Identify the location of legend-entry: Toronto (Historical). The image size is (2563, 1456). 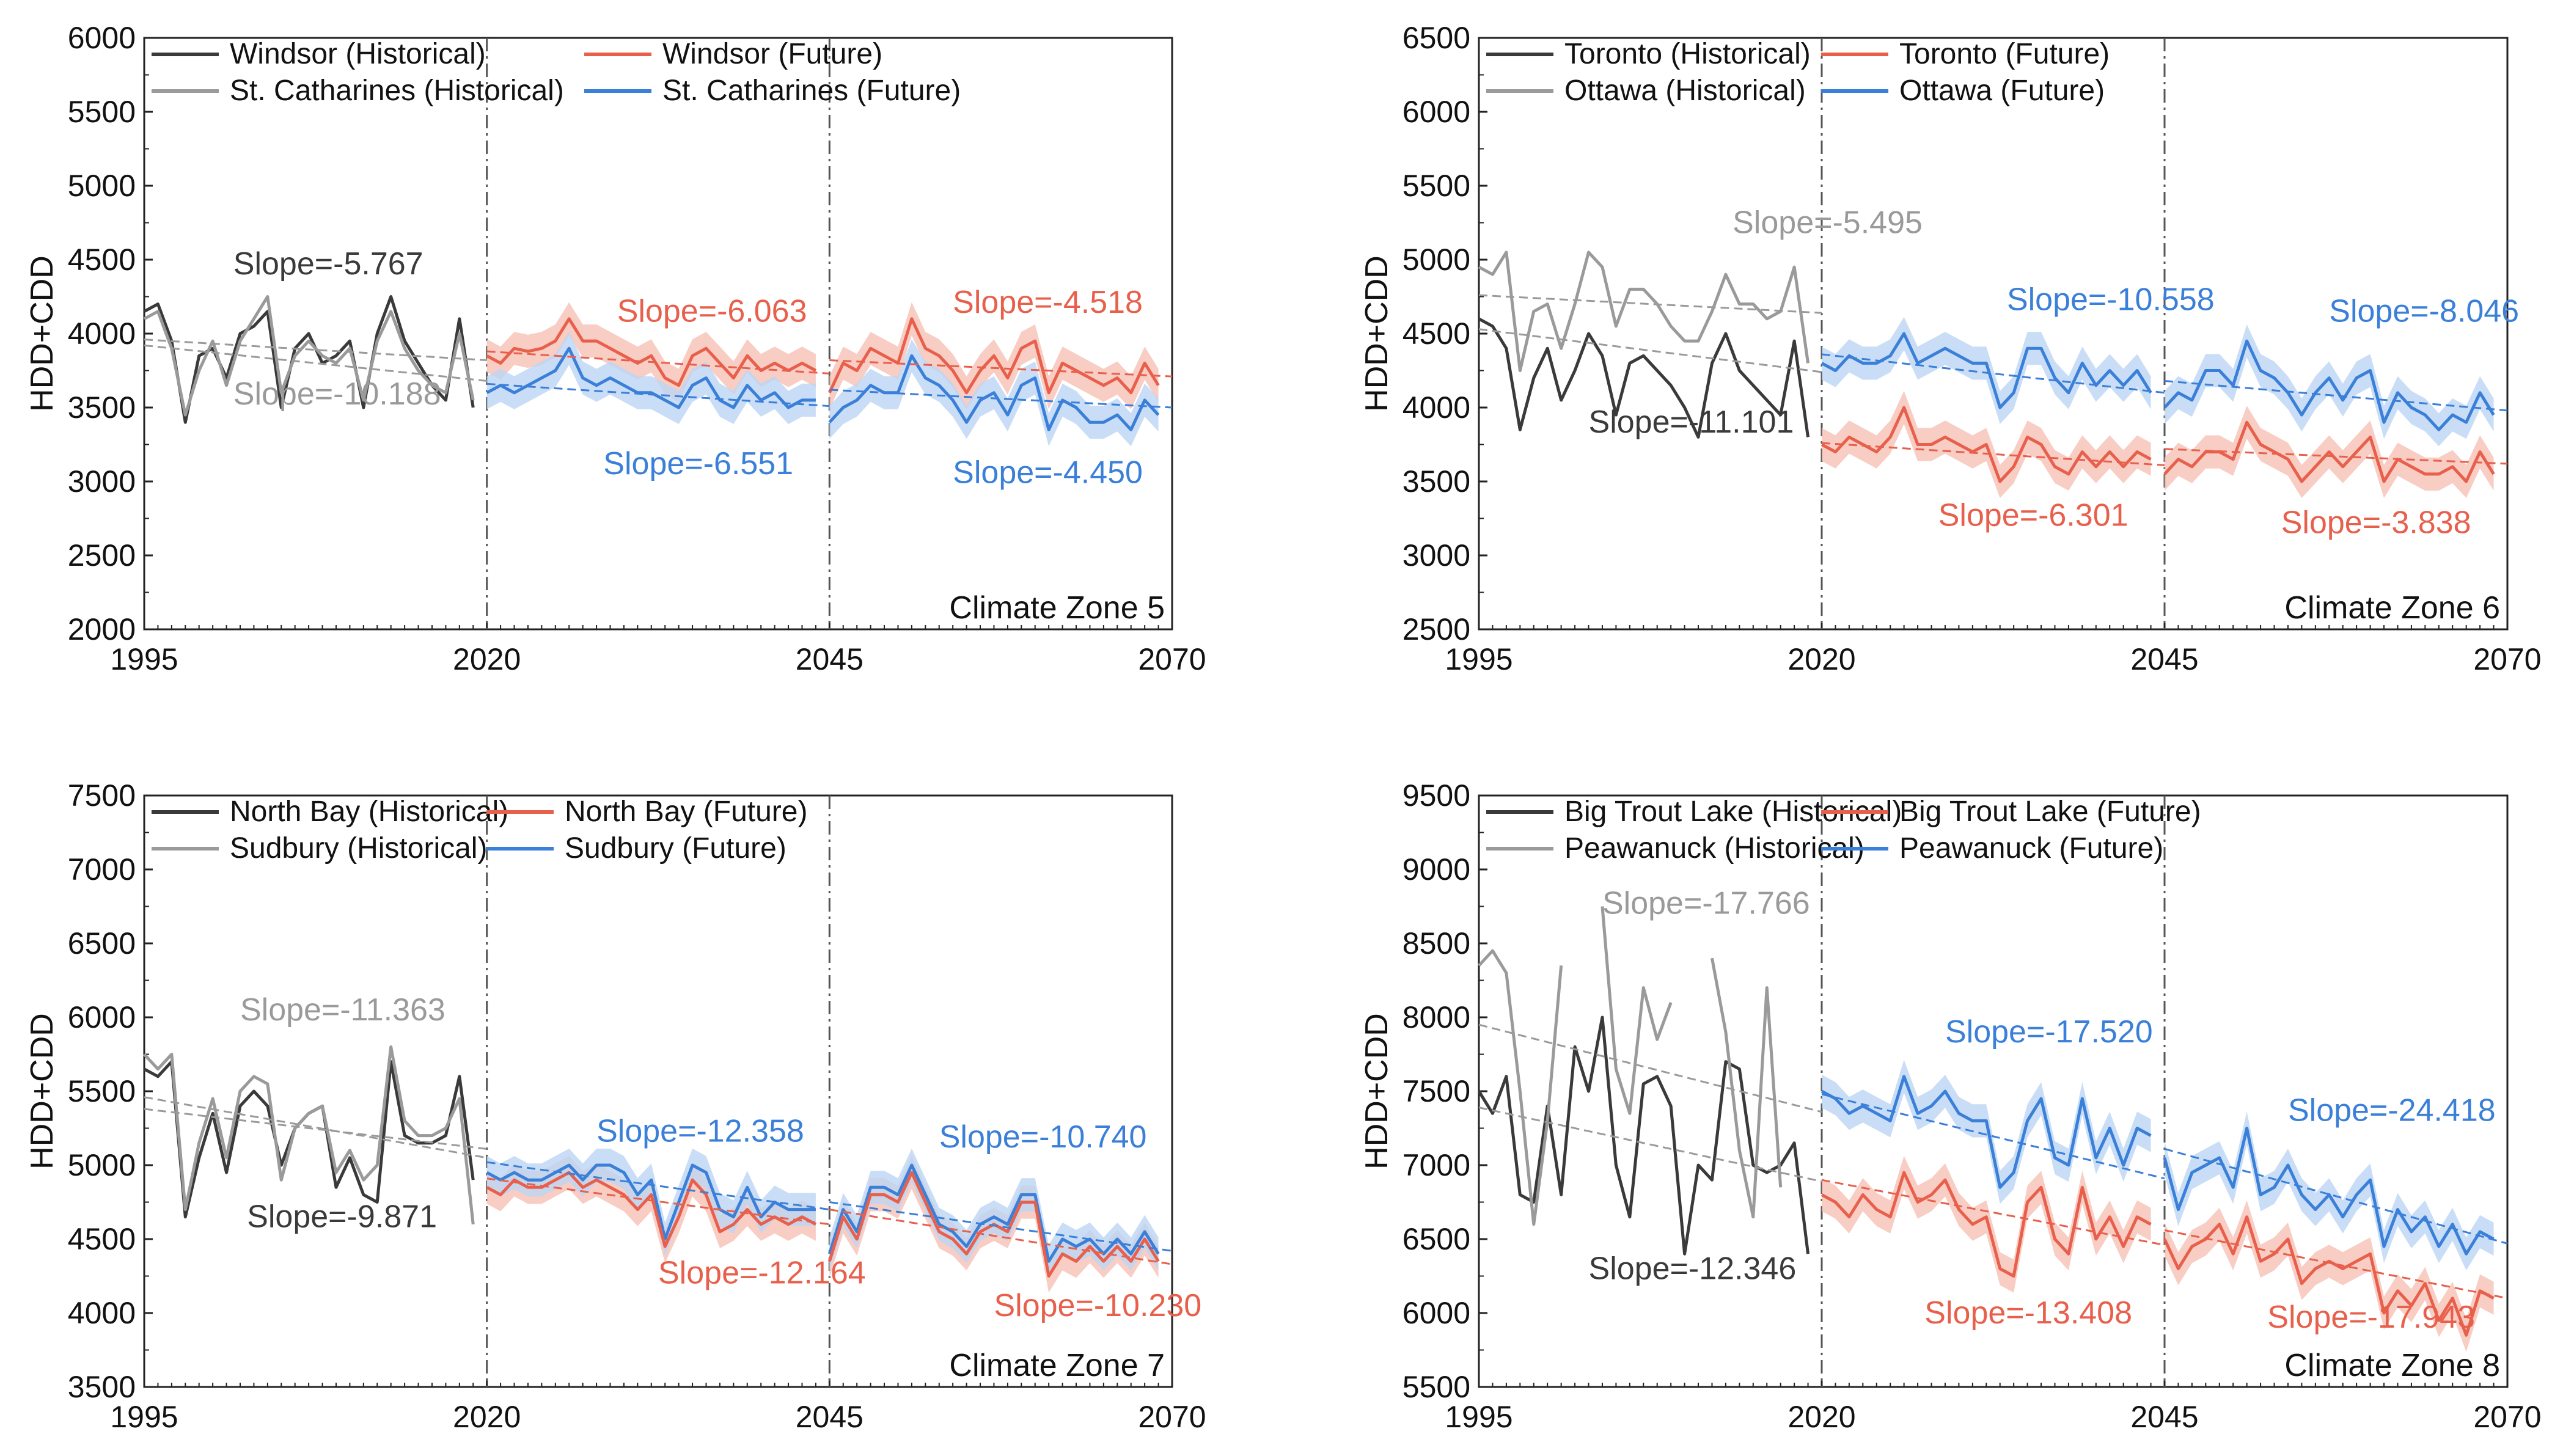
(1688, 54).